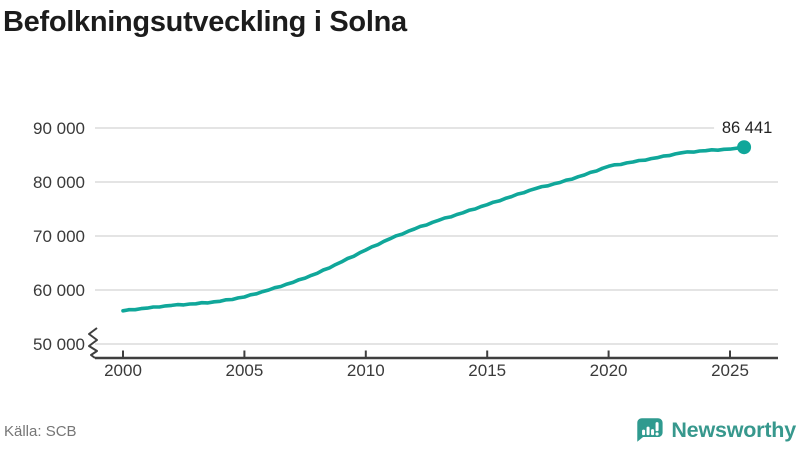 The image size is (800, 450). I want to click on newsworthy-logo: Newsworthy, so click(715, 430).